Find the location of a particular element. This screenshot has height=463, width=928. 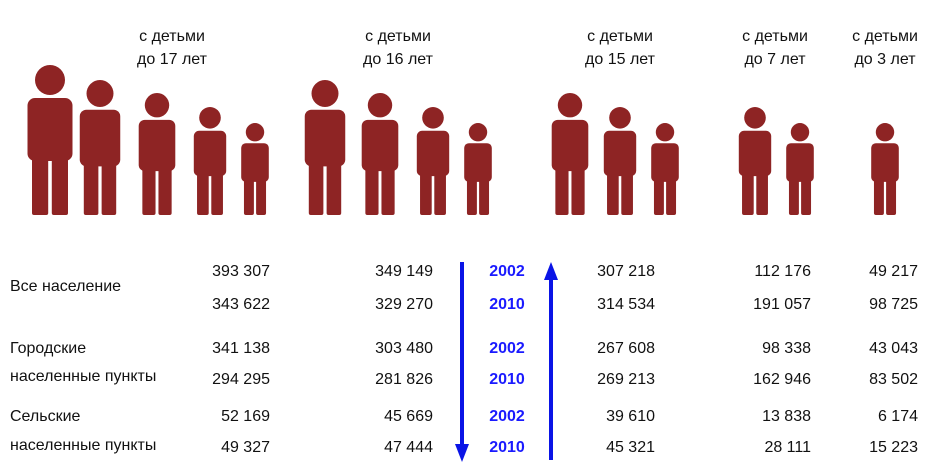

value-cell: 329 270 is located at coordinates (404, 304).